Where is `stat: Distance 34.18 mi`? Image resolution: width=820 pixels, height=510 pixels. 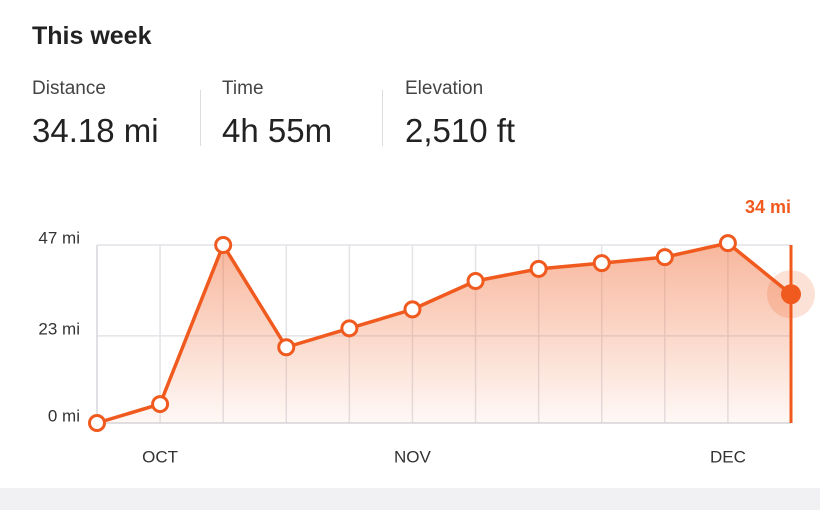
stat: Distance 34.18 mi is located at coordinates (95, 114).